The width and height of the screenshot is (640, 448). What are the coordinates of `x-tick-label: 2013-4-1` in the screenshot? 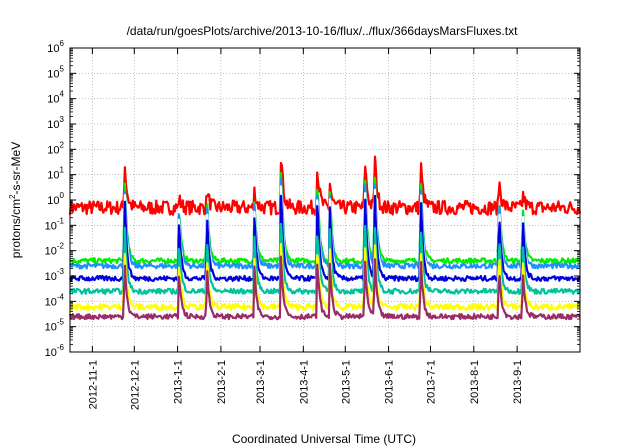 It's located at (304, 382).